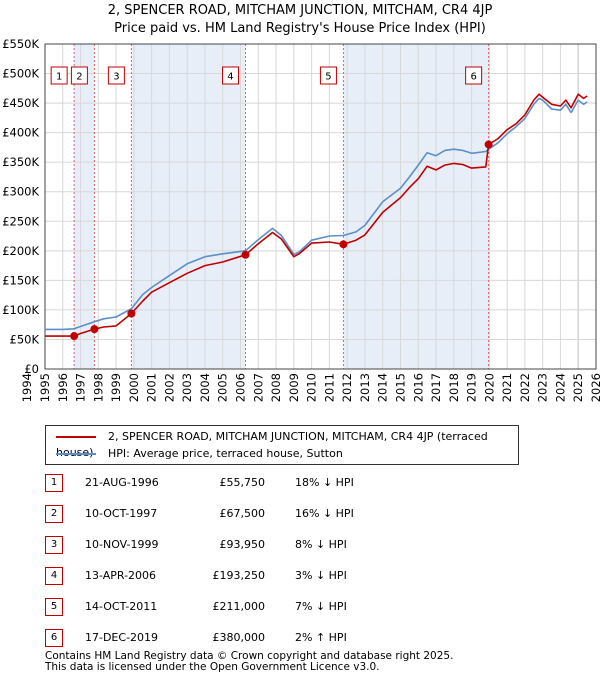  What do you see at coordinates (347, 387) in the screenshot?
I see `x-tick-label: 2012` at bounding box center [347, 387].